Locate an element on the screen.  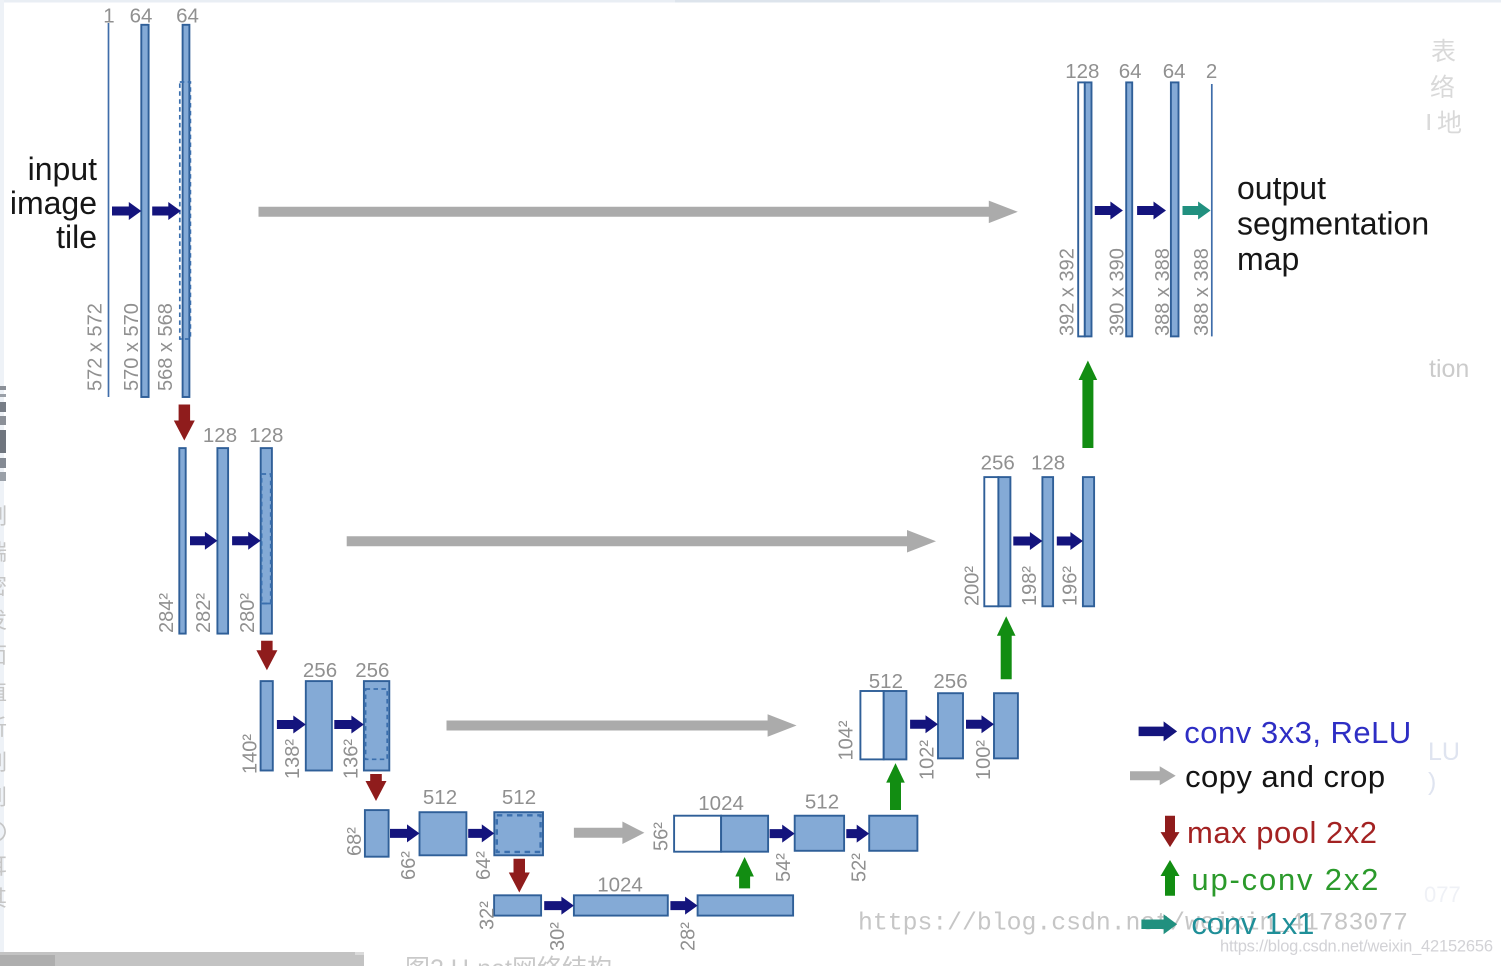
svg-text: 284² is located at coordinates (167, 613).